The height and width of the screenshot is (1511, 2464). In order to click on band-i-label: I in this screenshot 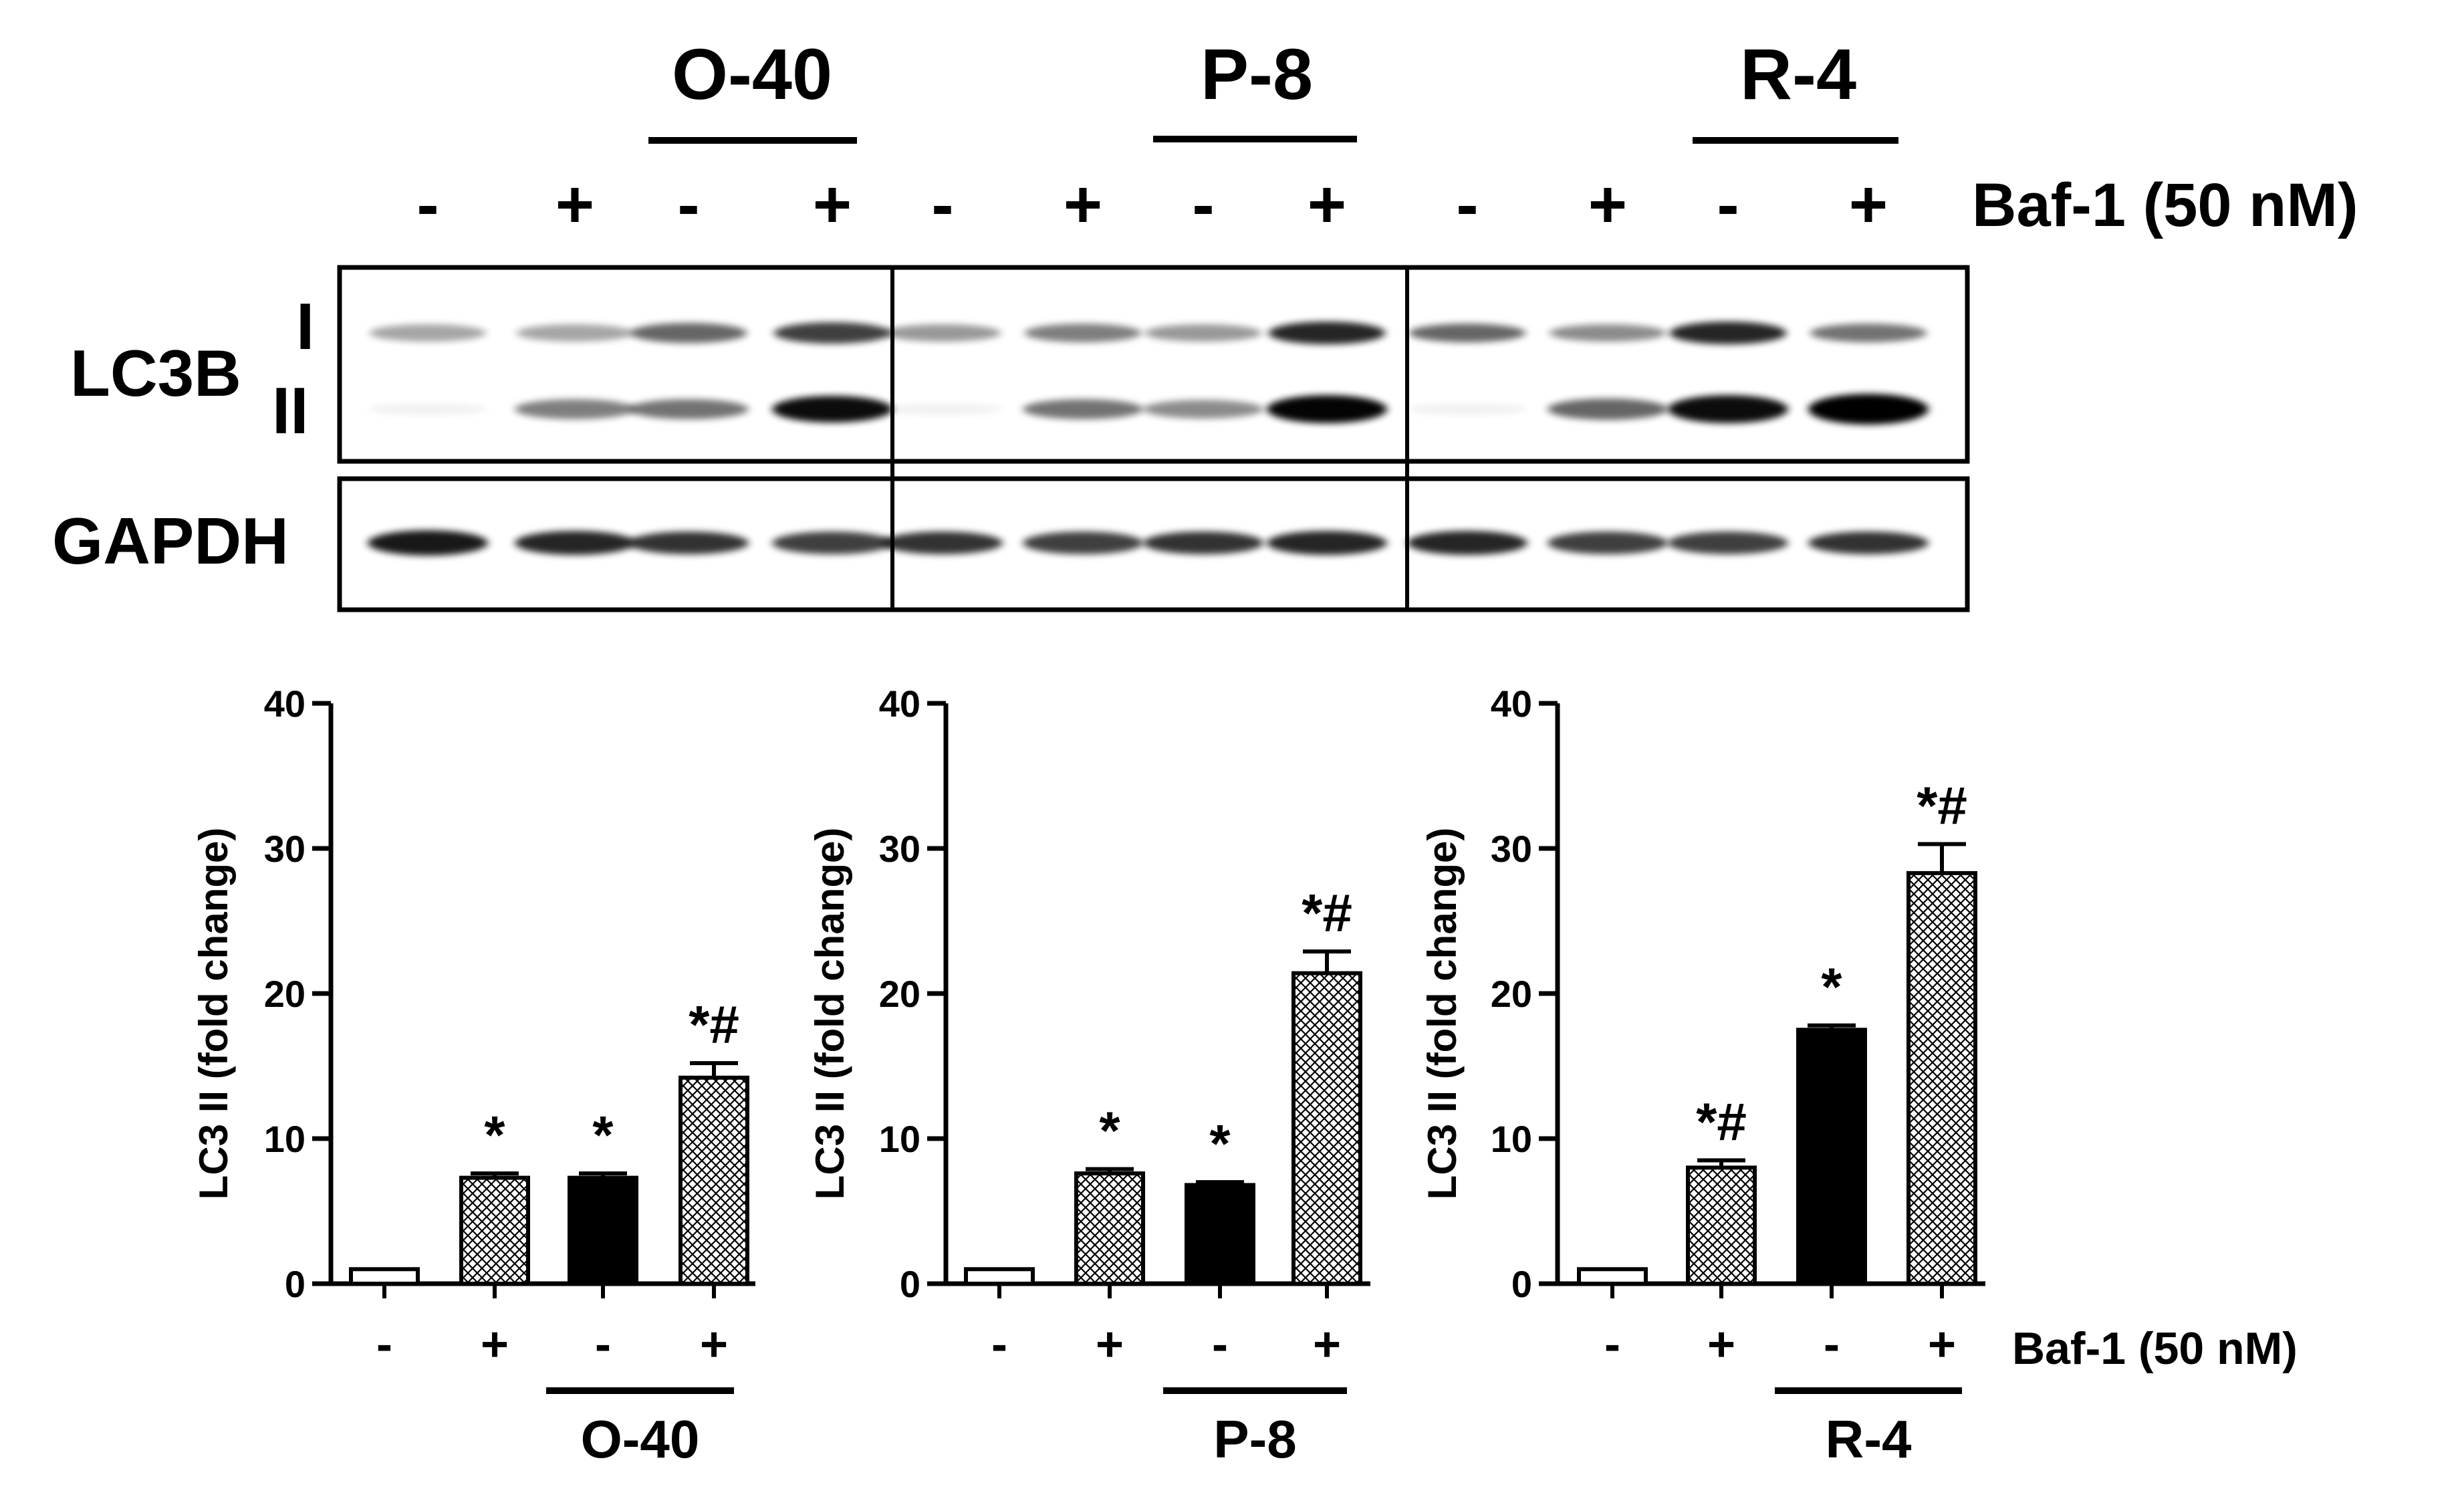, I will do `click(305, 326)`.